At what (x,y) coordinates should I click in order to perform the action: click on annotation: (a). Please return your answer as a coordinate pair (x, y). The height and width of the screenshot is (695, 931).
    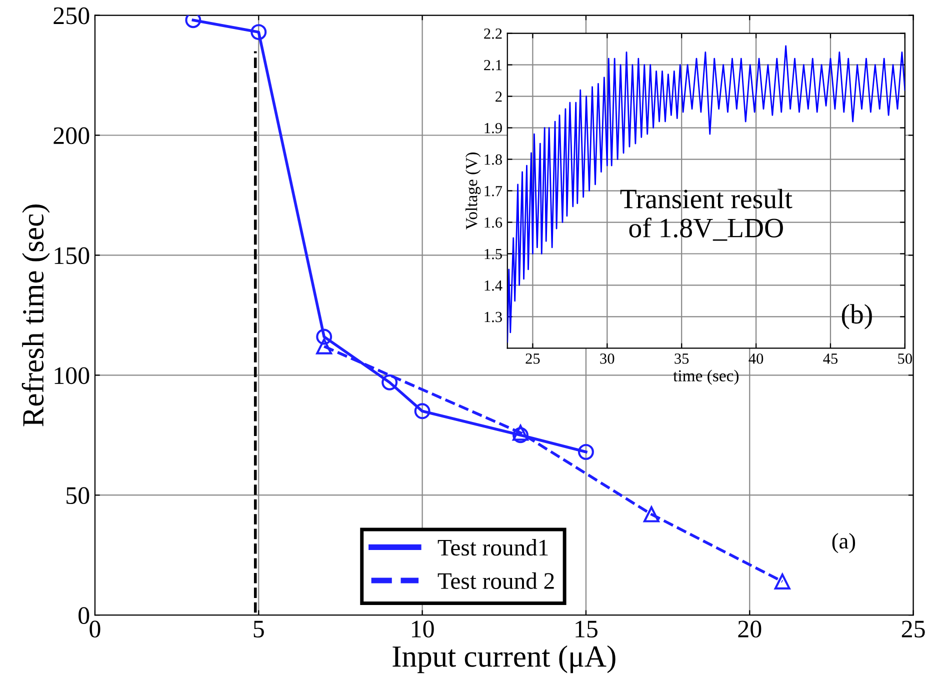
    Looking at the image, I should click on (844, 543).